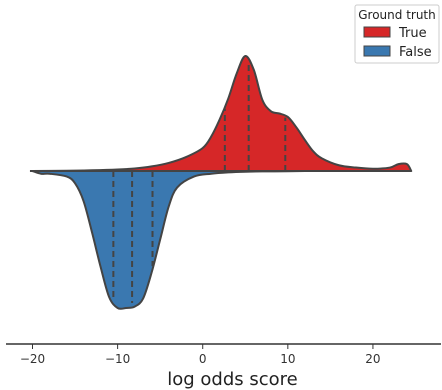 The image size is (442, 390). Describe the element at coordinates (32, 359) in the screenshot. I see `x-tick-label: −20` at that location.